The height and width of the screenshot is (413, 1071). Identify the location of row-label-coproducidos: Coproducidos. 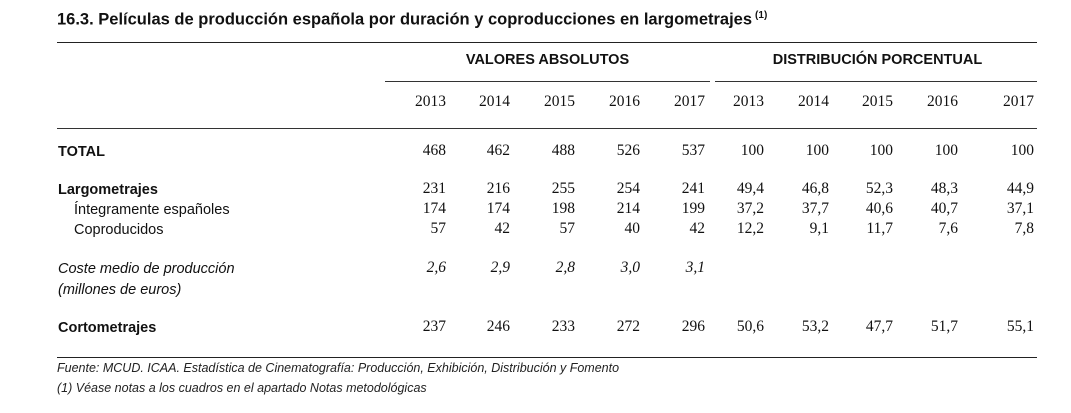
(119, 230).